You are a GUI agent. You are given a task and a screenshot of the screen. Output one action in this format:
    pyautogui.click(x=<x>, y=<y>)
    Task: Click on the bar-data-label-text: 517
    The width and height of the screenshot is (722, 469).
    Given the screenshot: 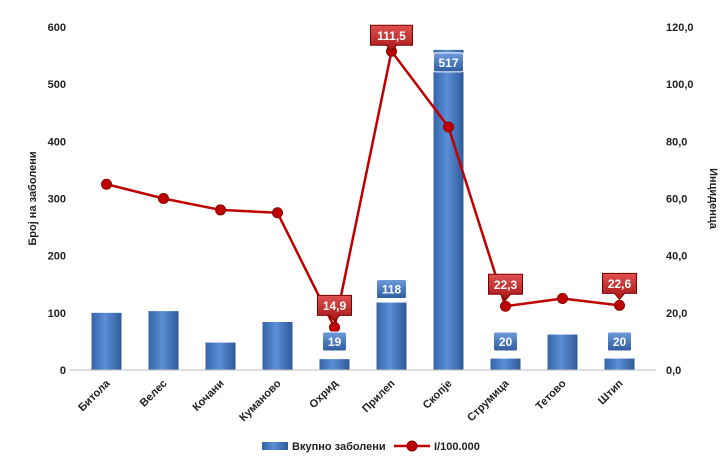 What is the action you would take?
    pyautogui.click(x=448, y=63)
    